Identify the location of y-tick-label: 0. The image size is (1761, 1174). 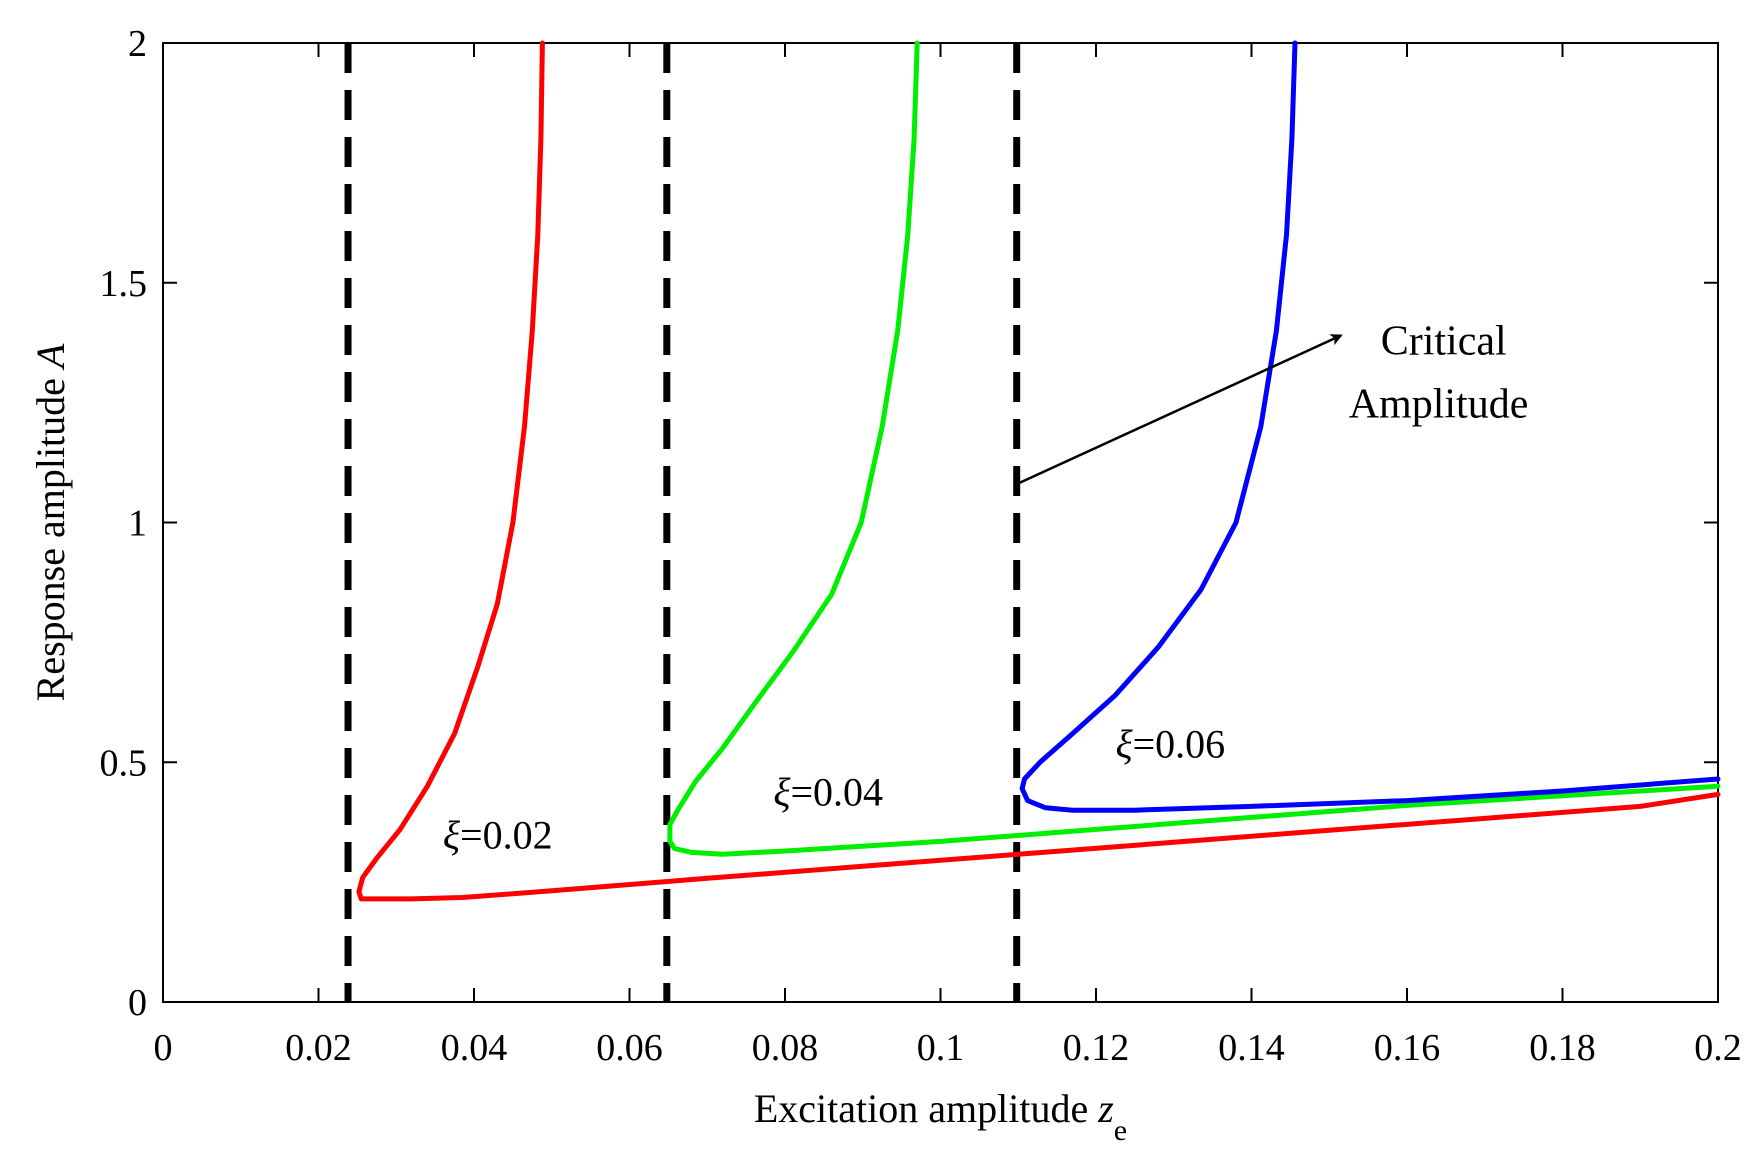
(137, 1003).